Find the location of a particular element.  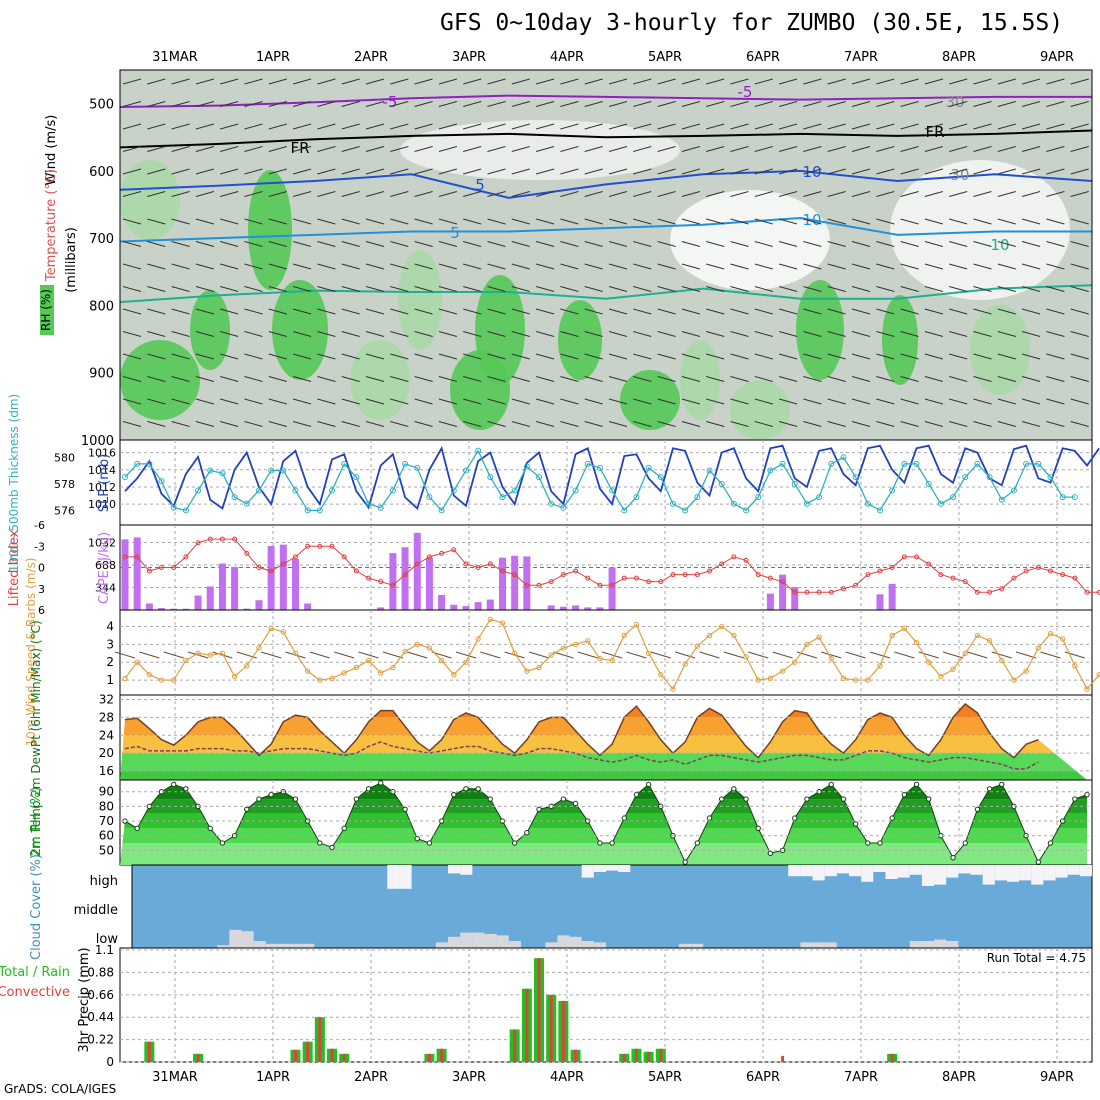

thickness-tick-label: 578 is located at coordinates (64, 484).